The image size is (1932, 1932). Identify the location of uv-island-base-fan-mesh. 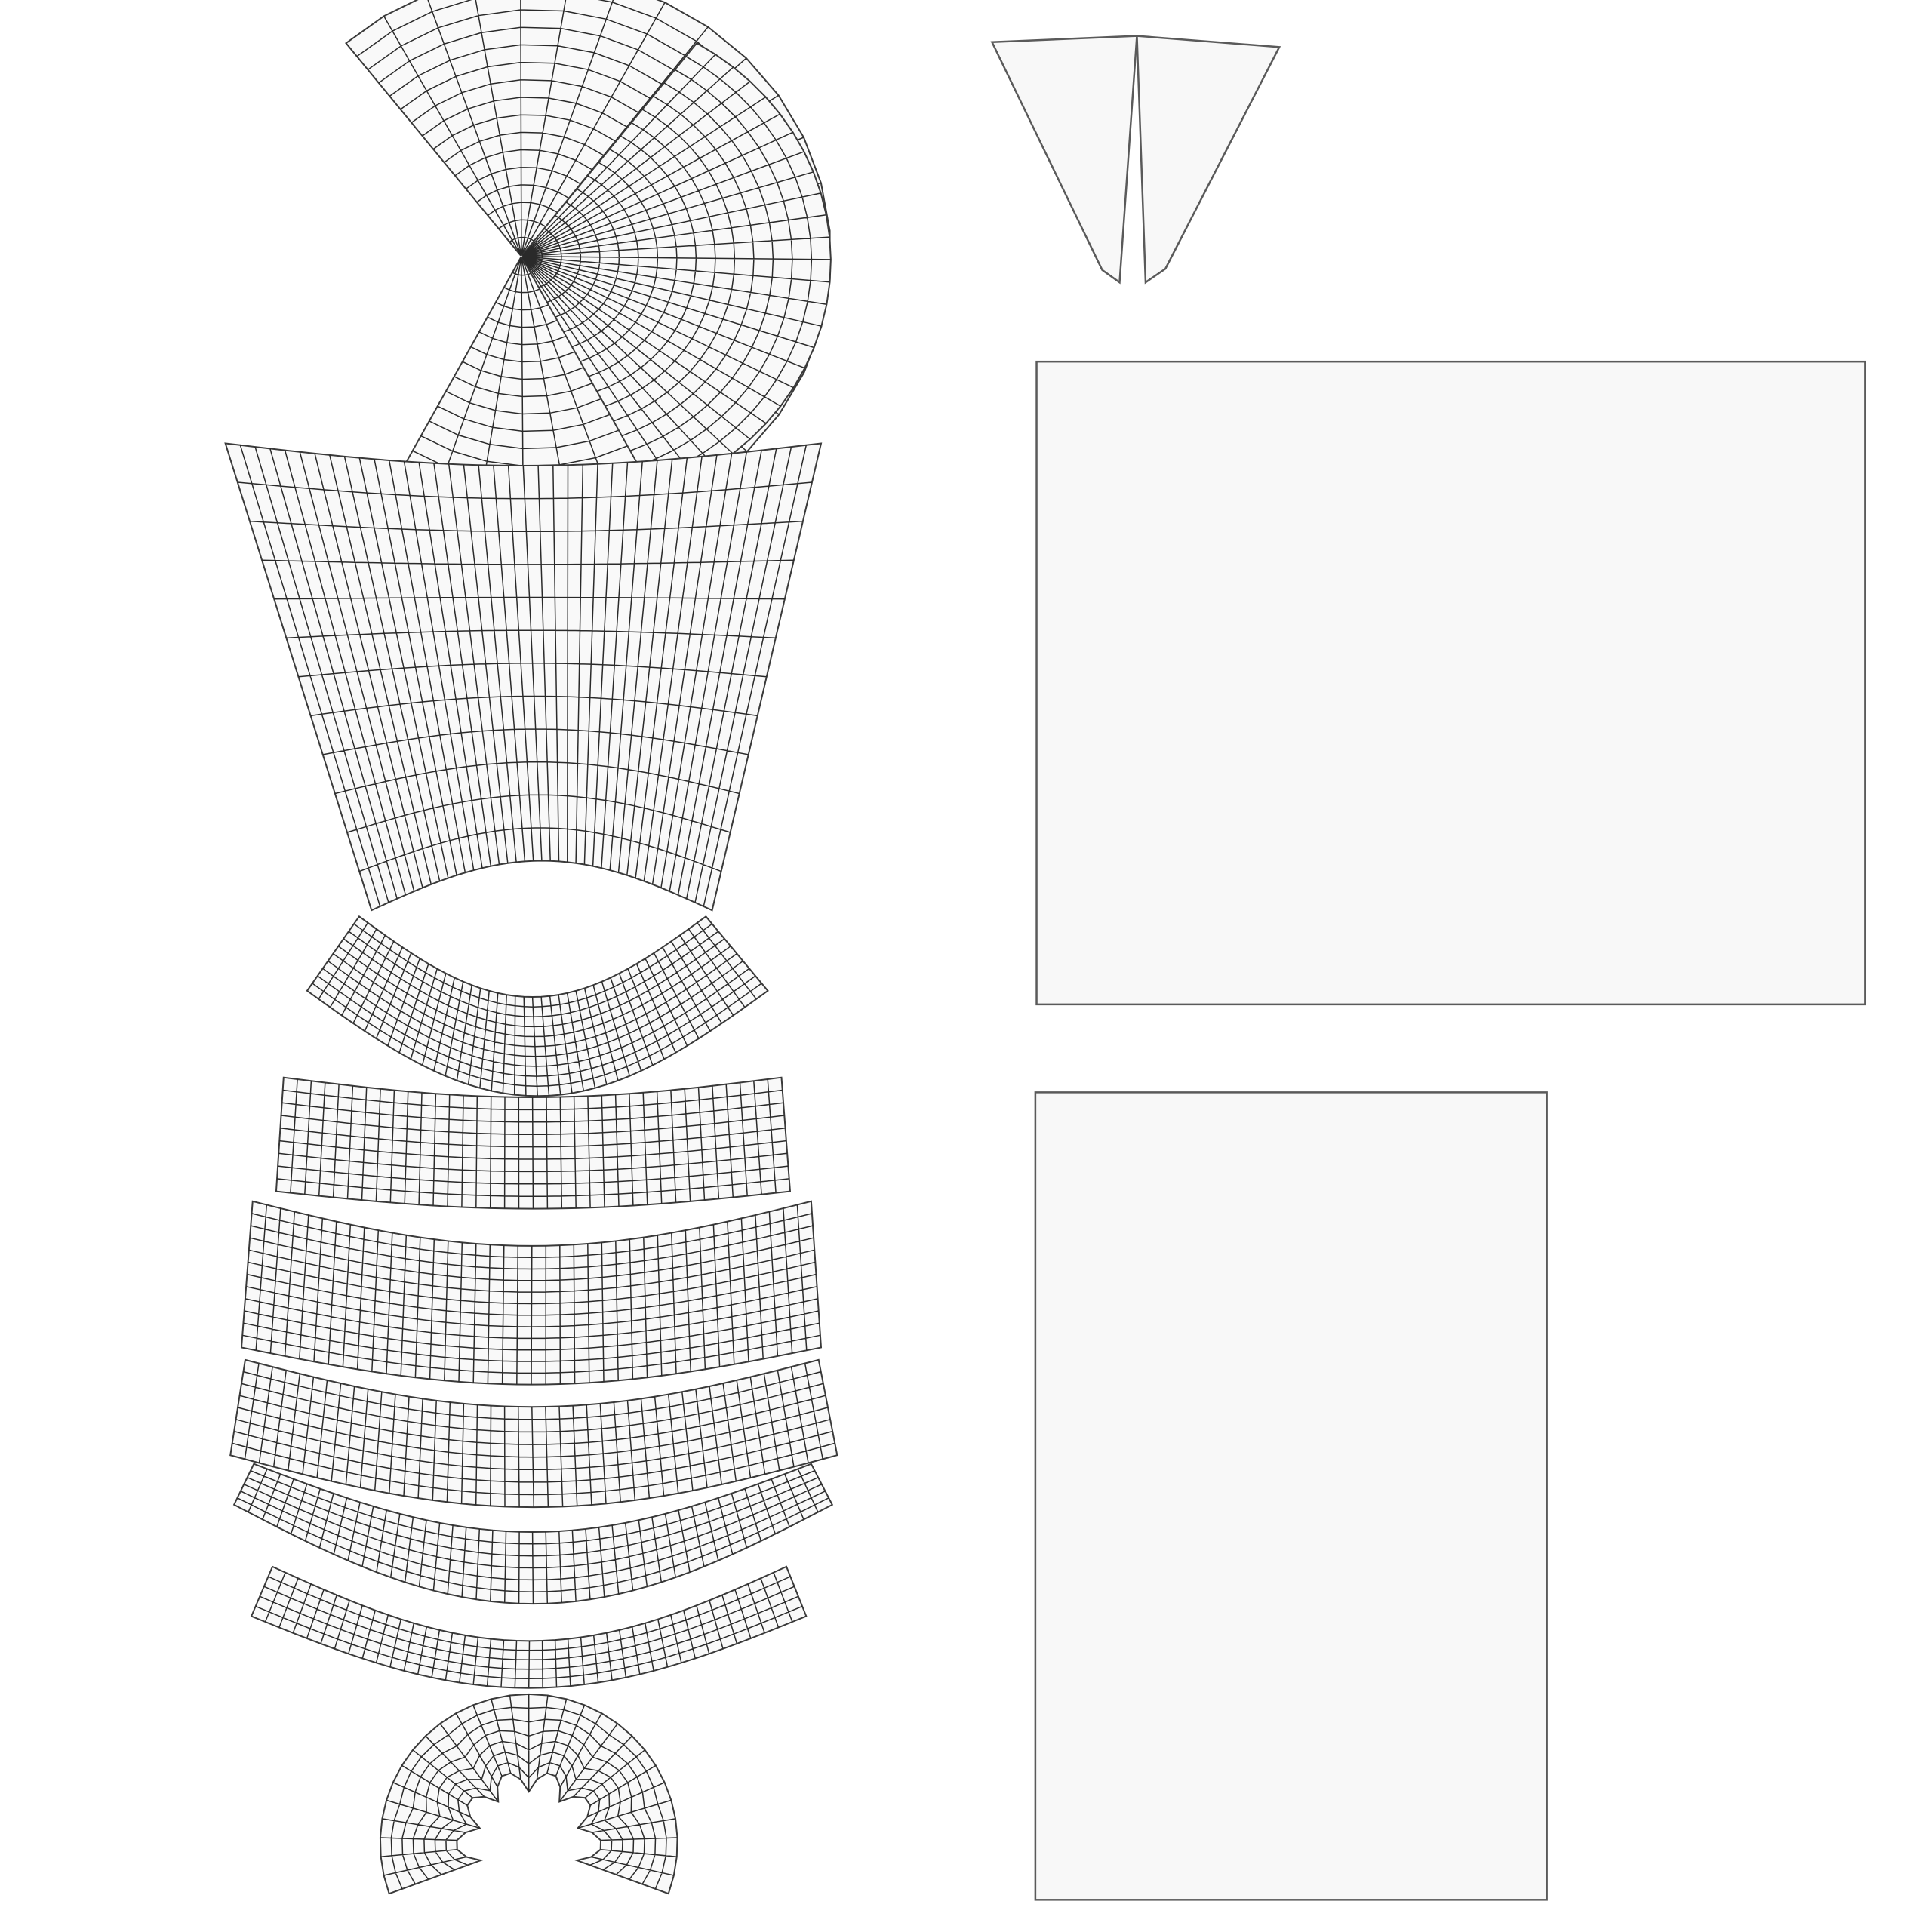
(529, 1792).